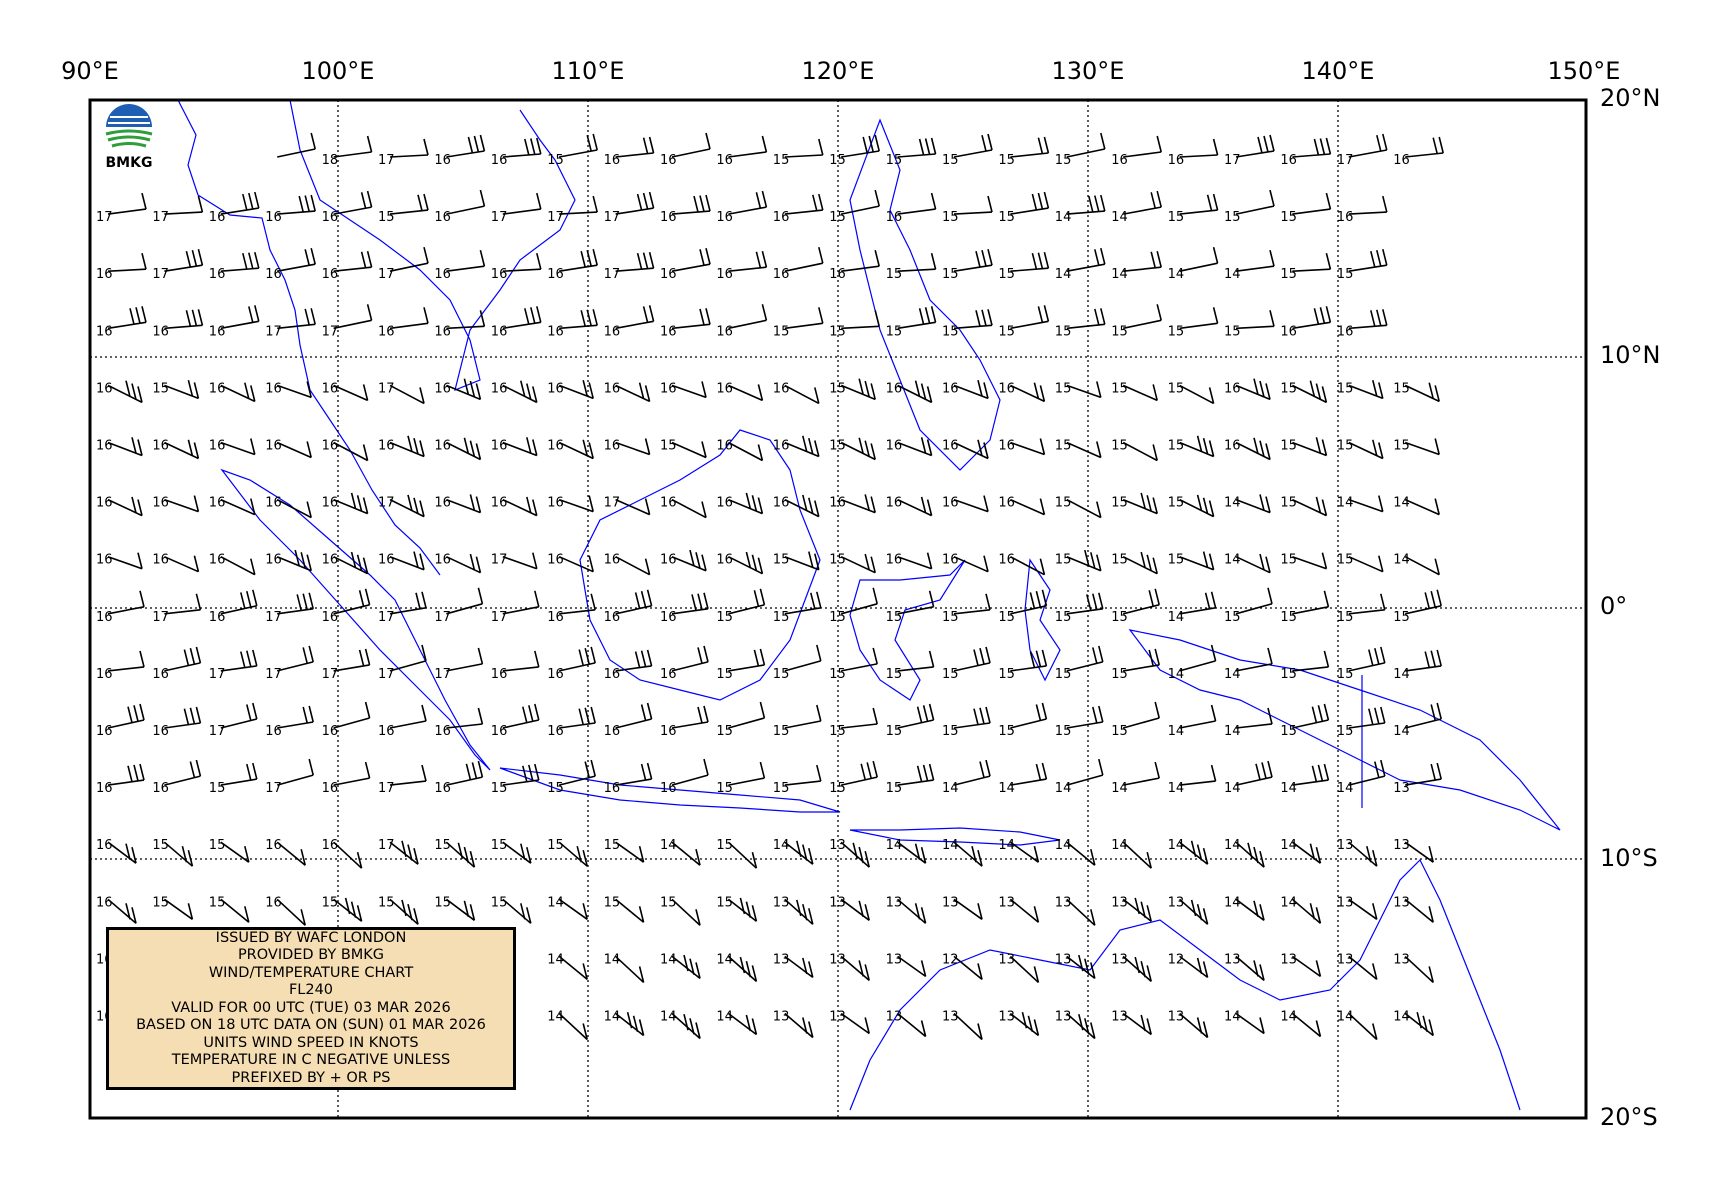 The width and height of the screenshot is (1714, 1182). I want to click on coastline-halmahera, so click(1042, 620).